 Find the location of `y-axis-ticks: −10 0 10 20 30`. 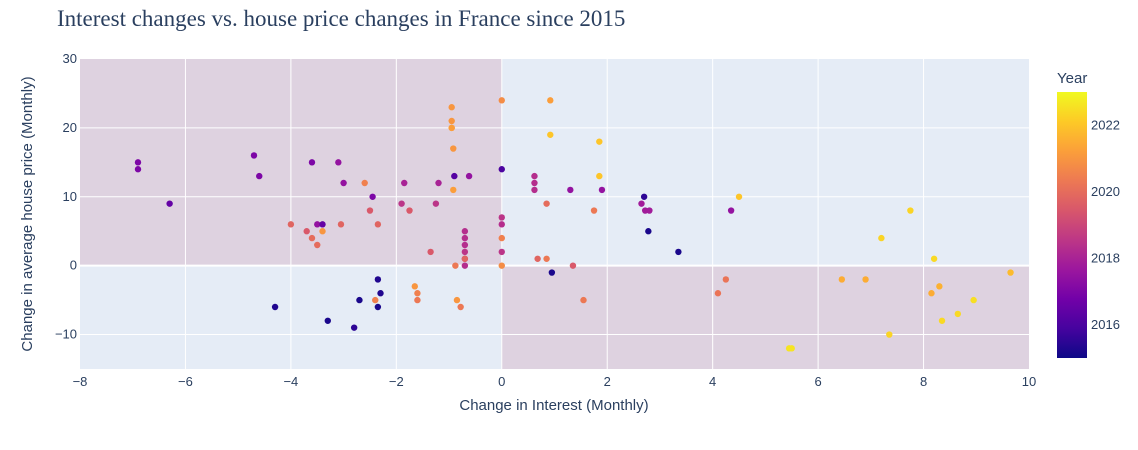

y-axis-ticks: −10 0 10 20 30 is located at coordinates (66, 196).